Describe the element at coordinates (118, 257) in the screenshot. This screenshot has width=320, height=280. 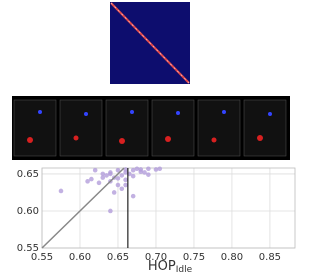
I see `x-tick-label: 0.65` at that location.